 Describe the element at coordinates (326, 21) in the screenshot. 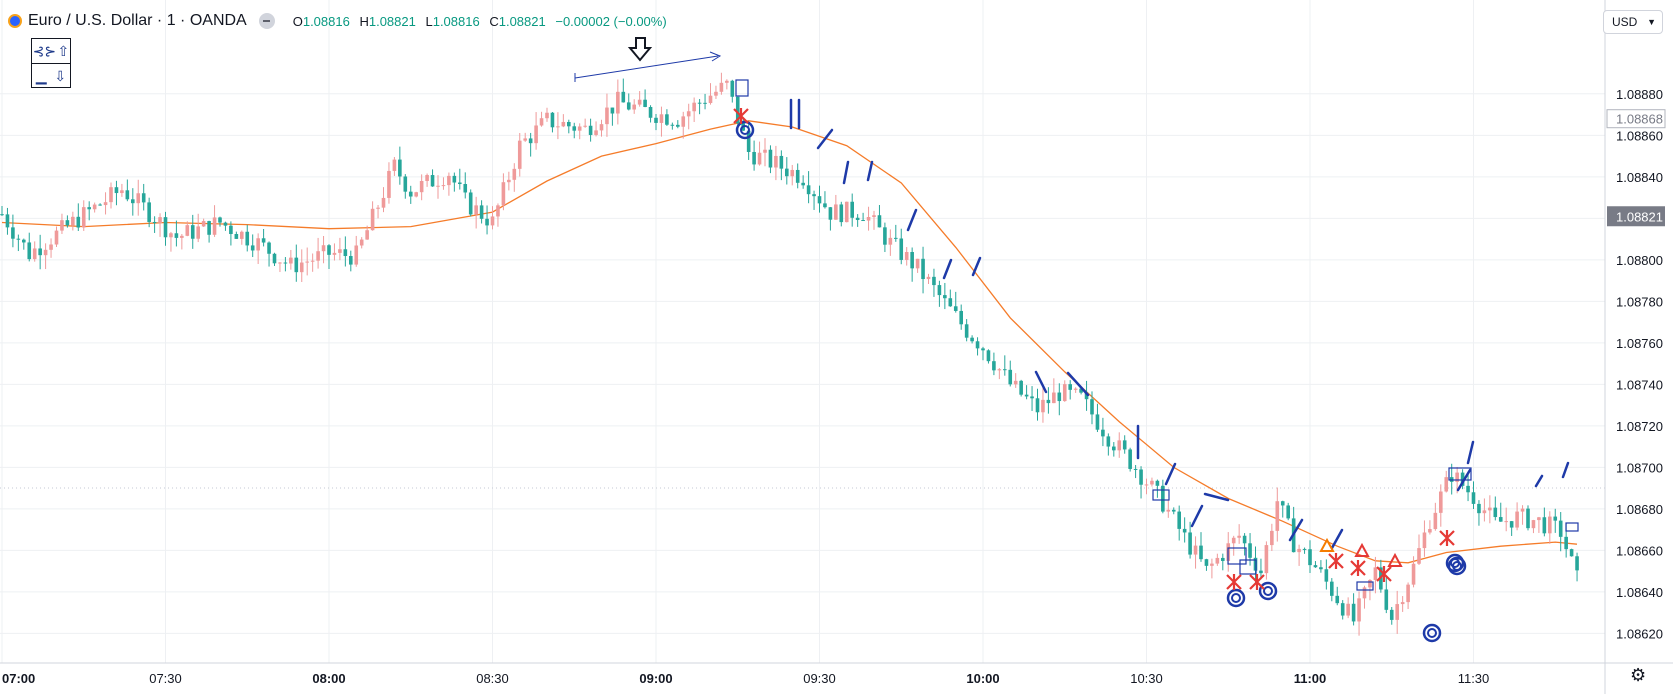

I see `open-value: 1.08816` at that location.